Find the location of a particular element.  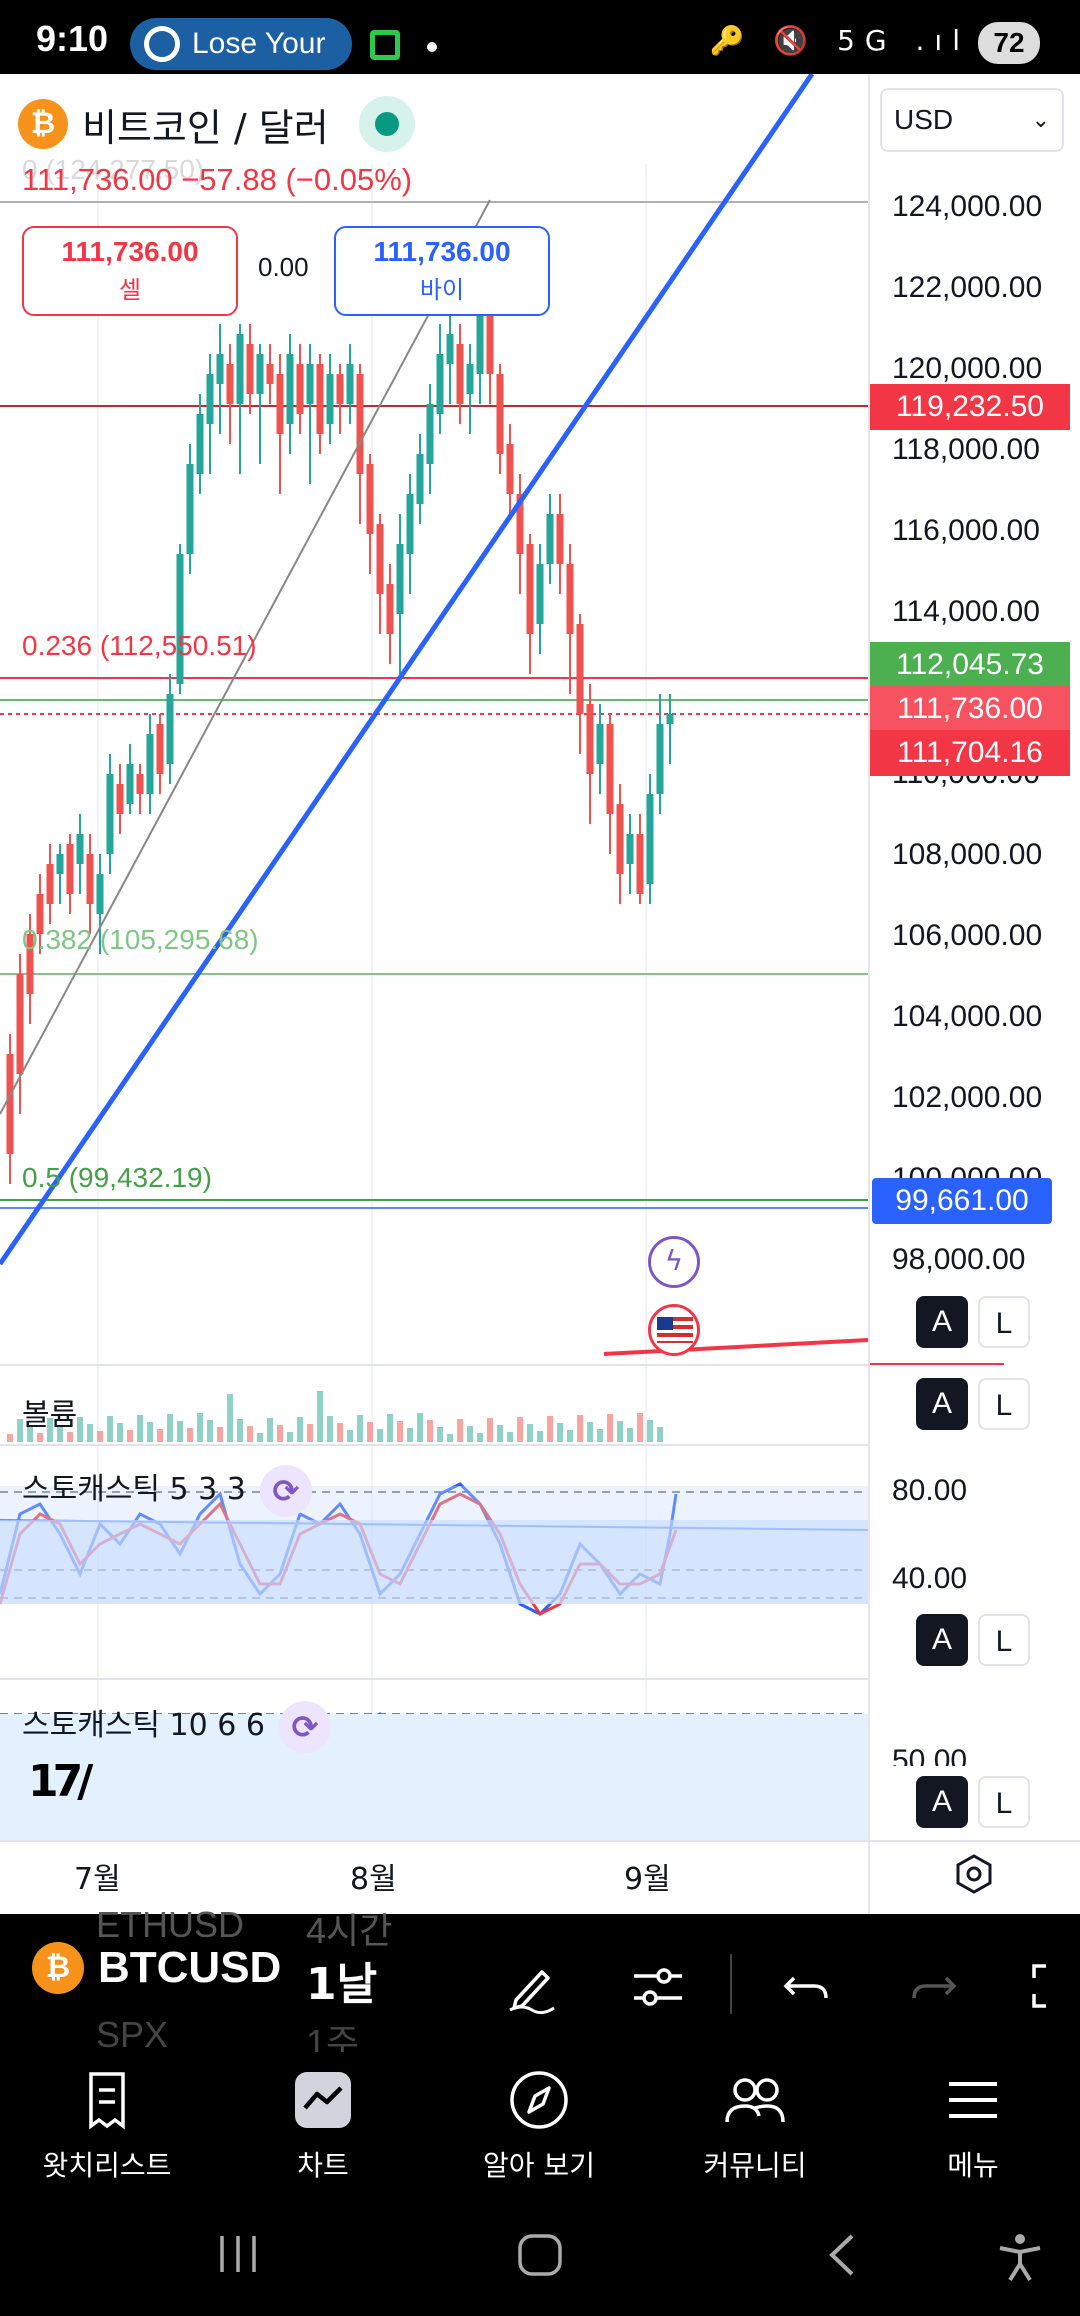

trendline-red is located at coordinates (736, 1347).